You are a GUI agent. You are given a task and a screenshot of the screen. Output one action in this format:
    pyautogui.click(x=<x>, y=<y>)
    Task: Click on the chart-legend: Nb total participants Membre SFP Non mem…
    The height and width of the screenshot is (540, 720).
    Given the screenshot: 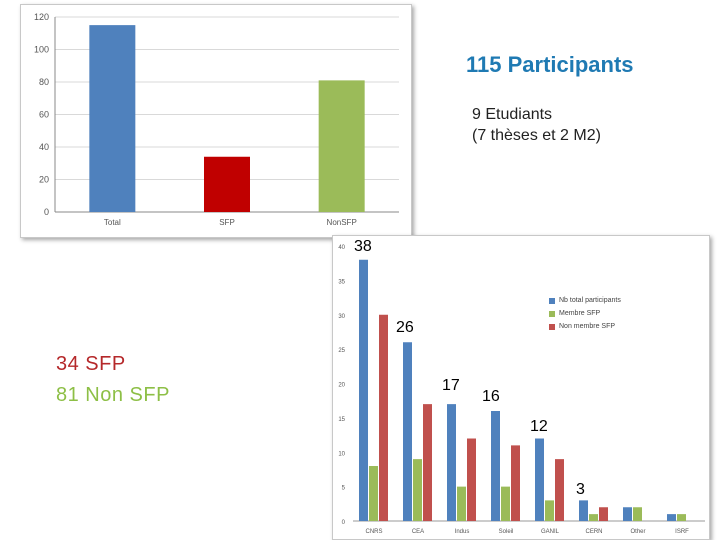 What is the action you would take?
    pyautogui.click(x=585, y=313)
    